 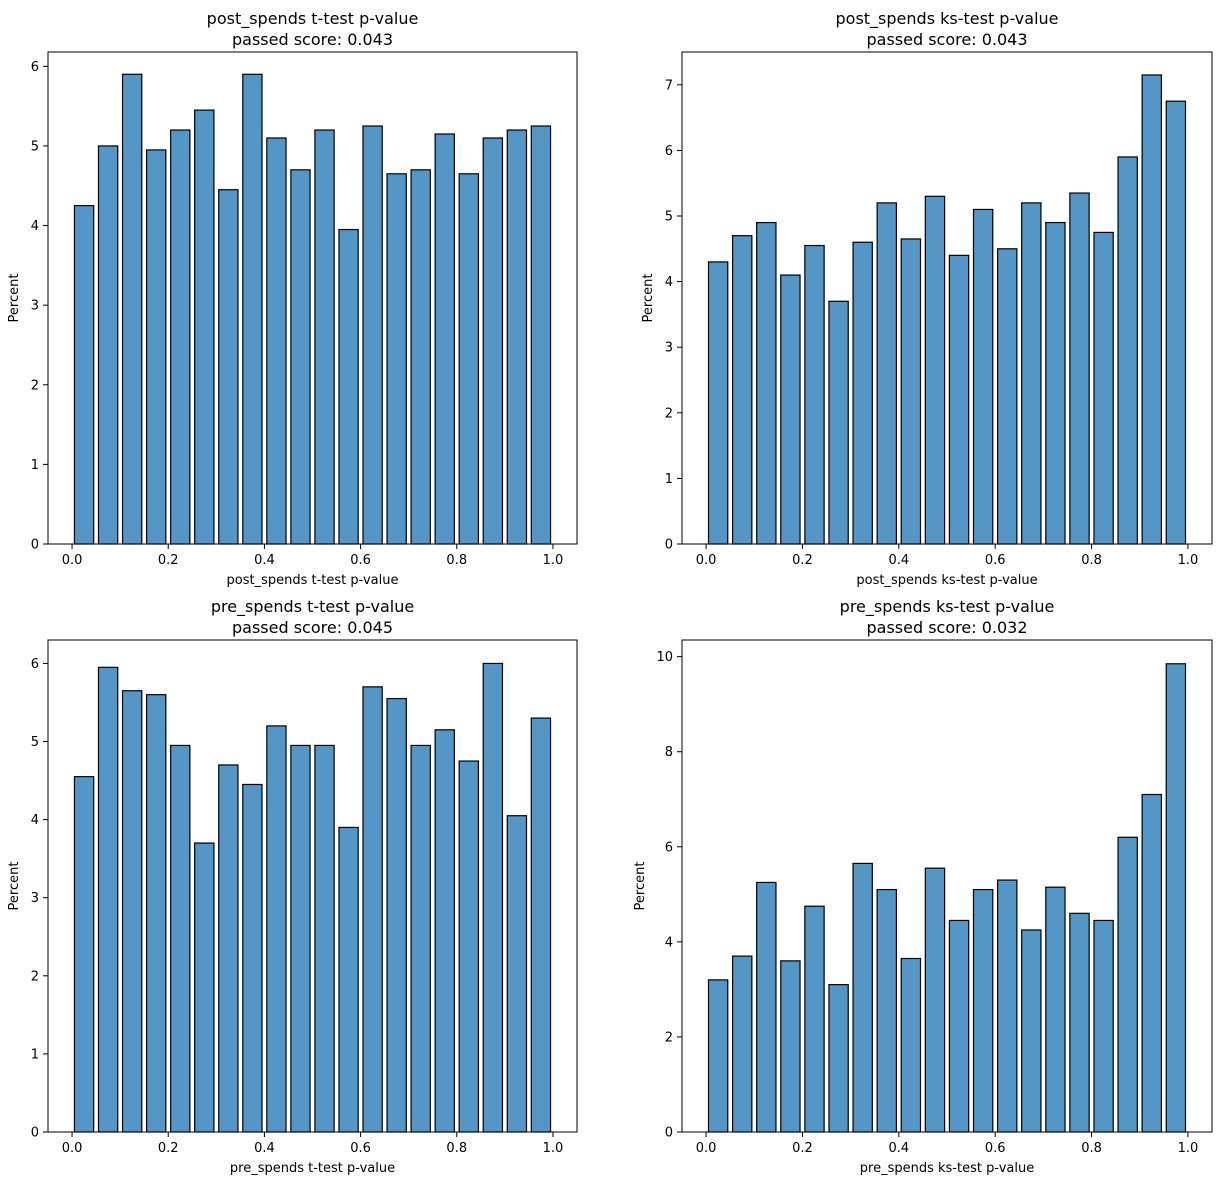 What do you see at coordinates (947, 607) in the screenshot?
I see `chart-title: pre_spends ks-test p-value` at bounding box center [947, 607].